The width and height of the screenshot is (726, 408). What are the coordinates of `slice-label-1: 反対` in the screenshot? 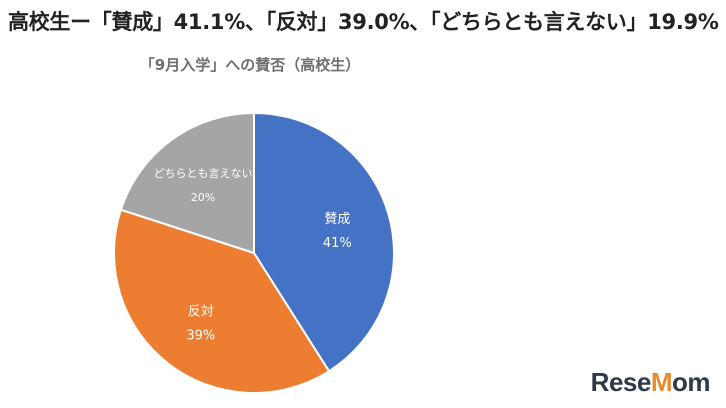 It's located at (201, 312).